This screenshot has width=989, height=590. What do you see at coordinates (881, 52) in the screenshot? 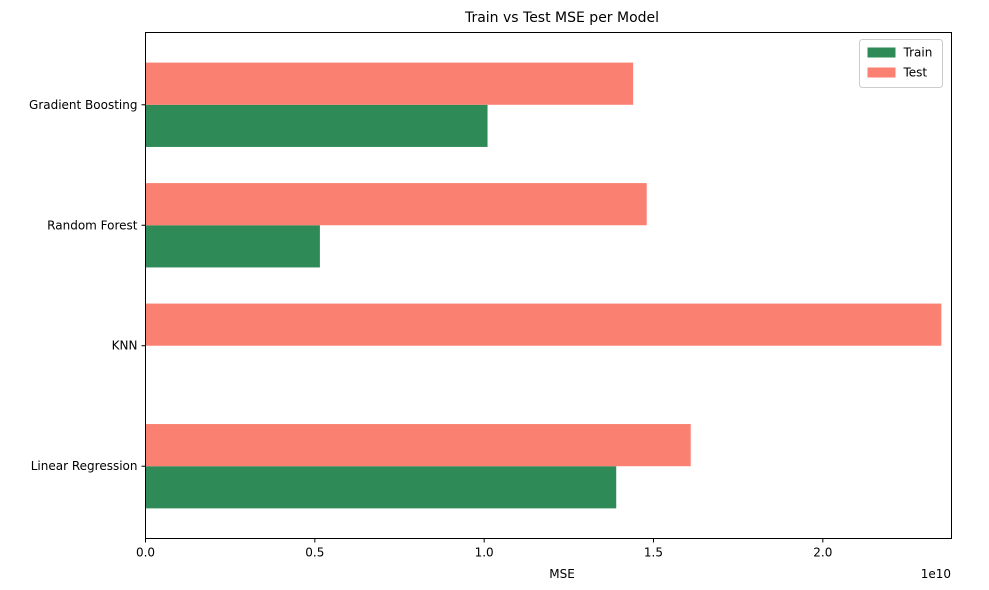
I see `legend-swatch-train` at bounding box center [881, 52].